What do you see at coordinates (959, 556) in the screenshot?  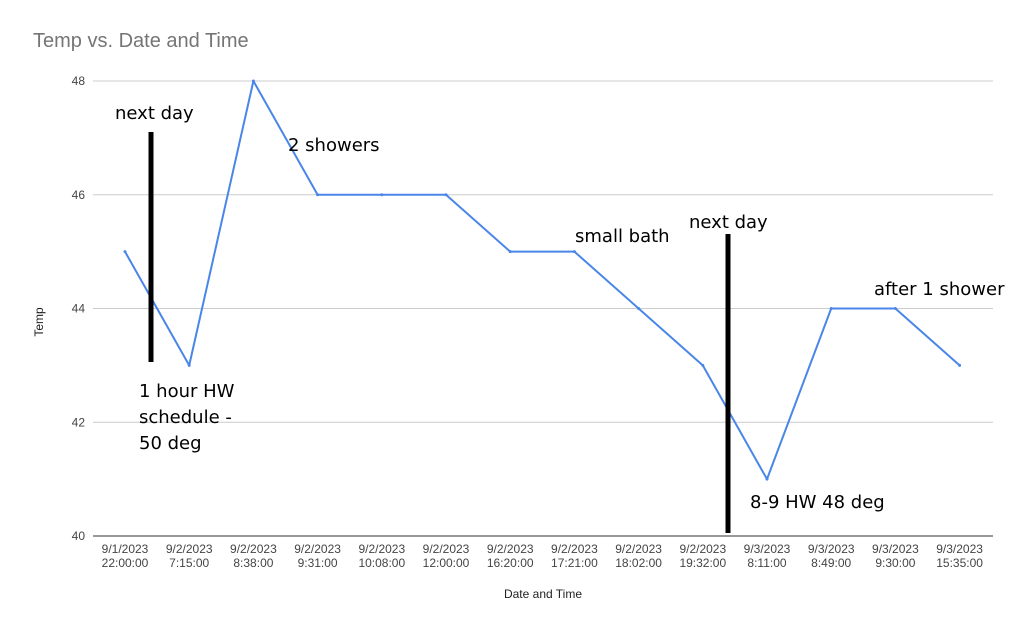 I see `x-tick-label: 9/3/2023 15:35:00` at bounding box center [959, 556].